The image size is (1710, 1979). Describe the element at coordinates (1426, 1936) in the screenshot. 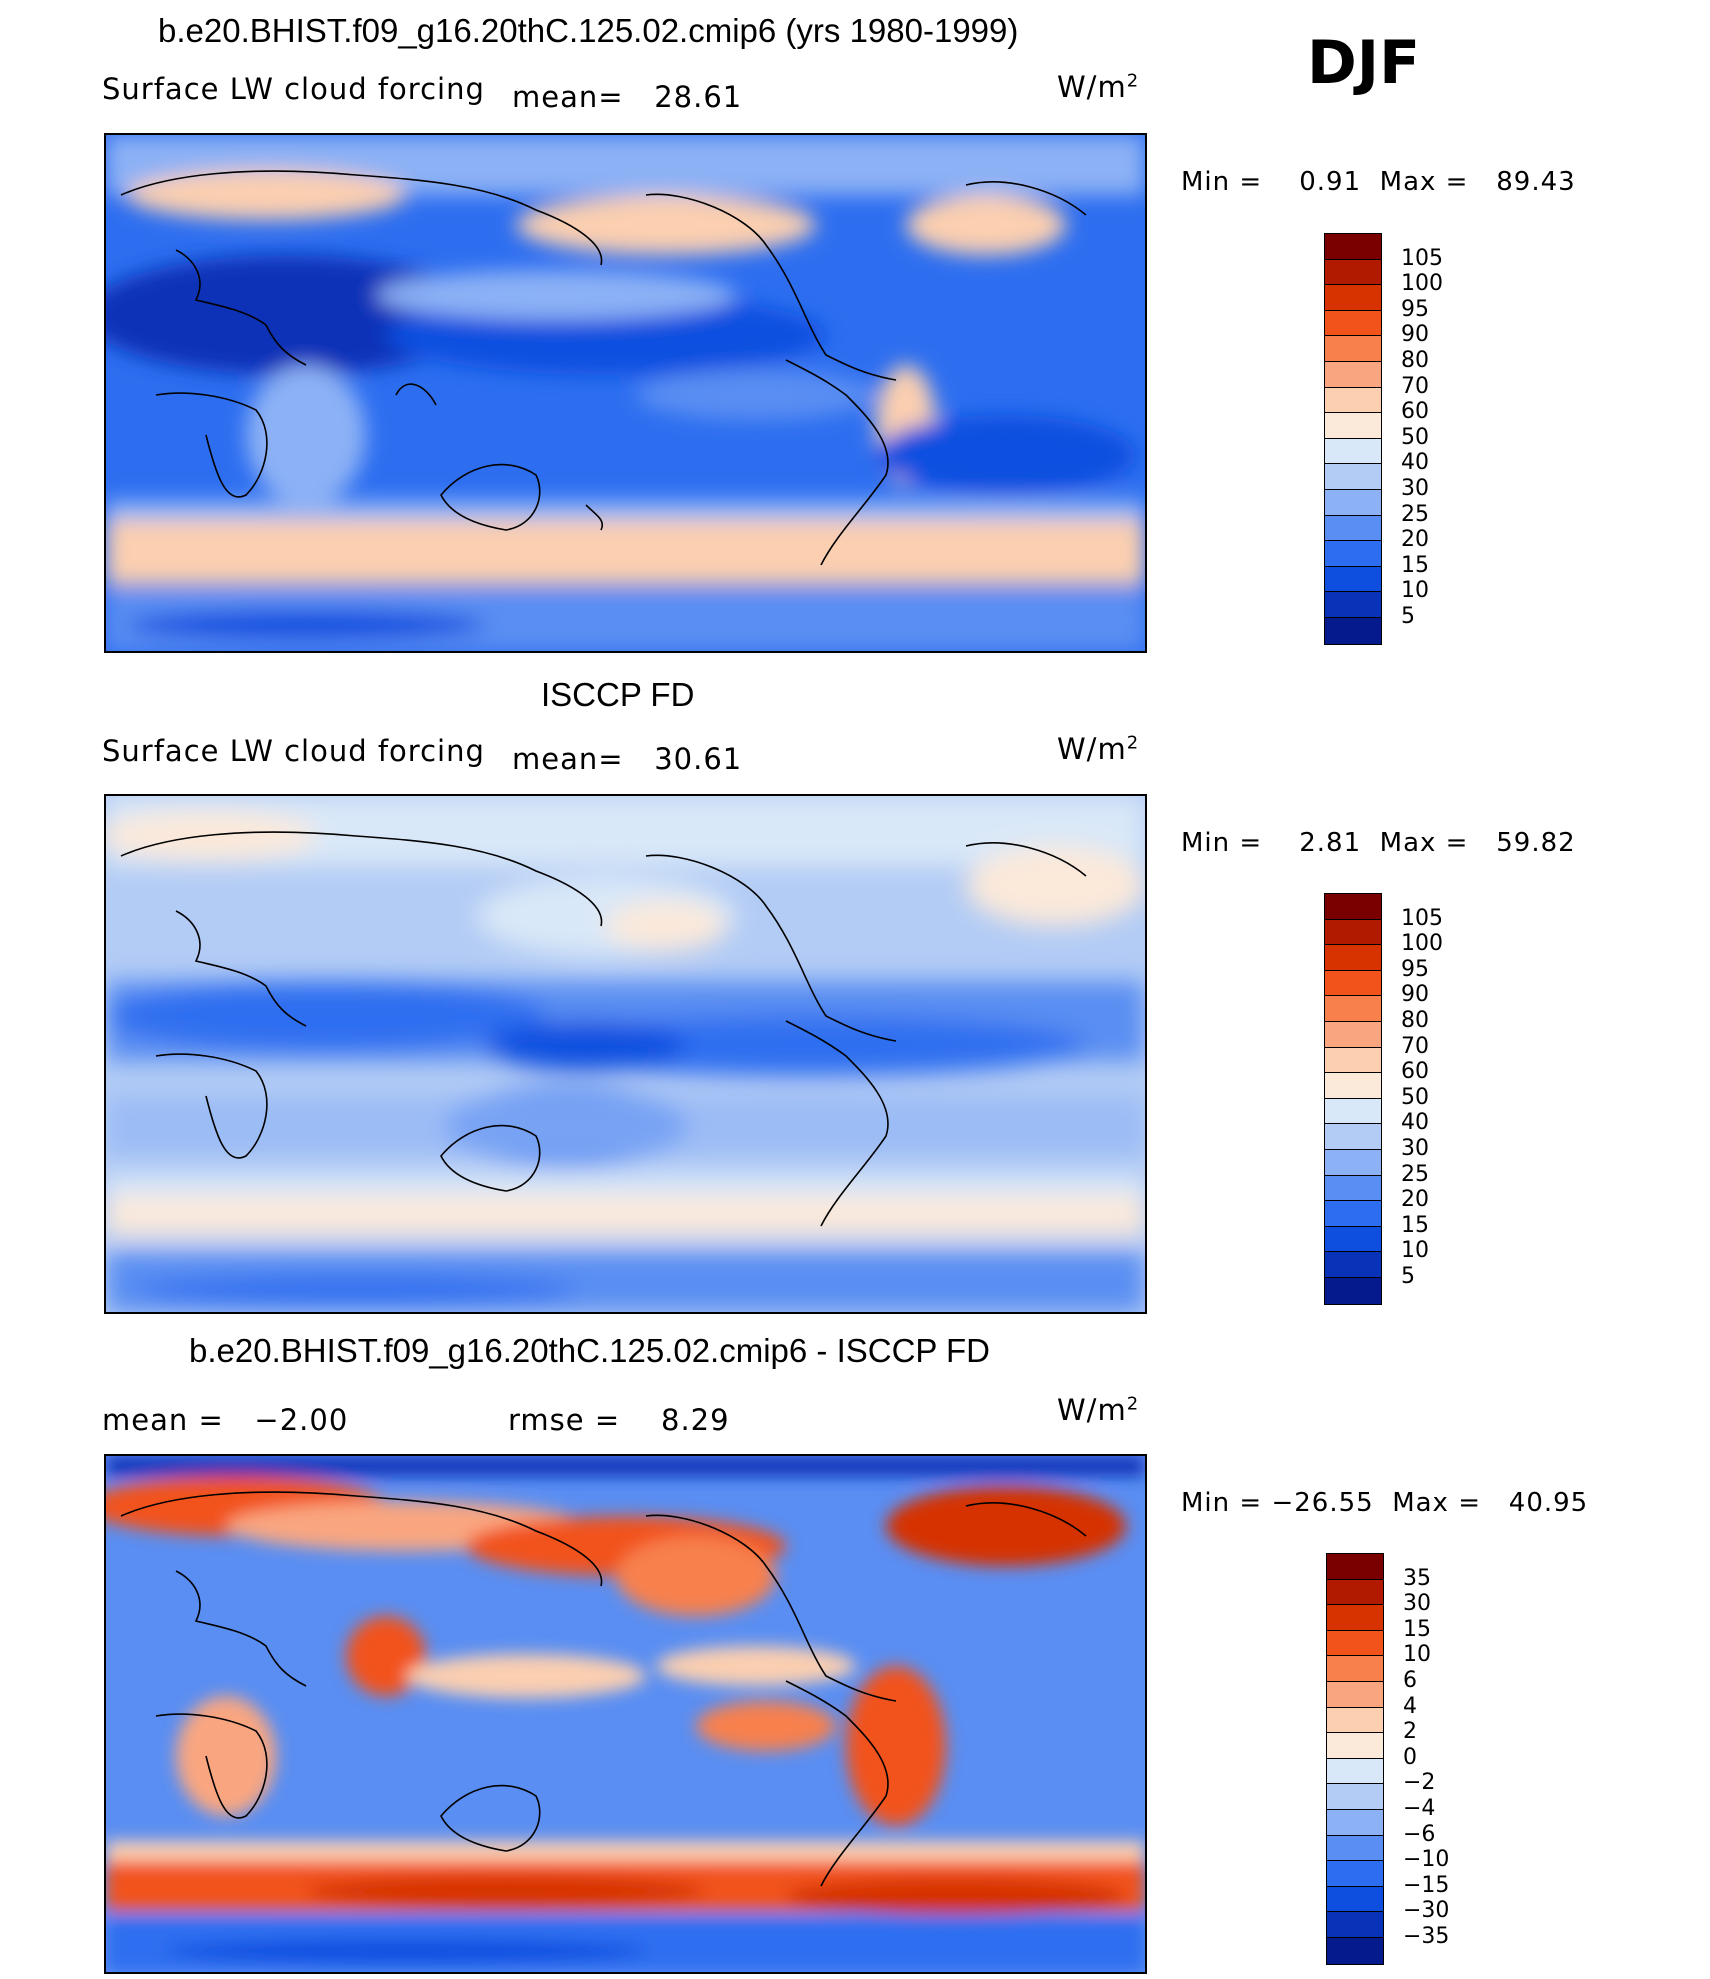

I see `colorbar-label: −35` at that location.